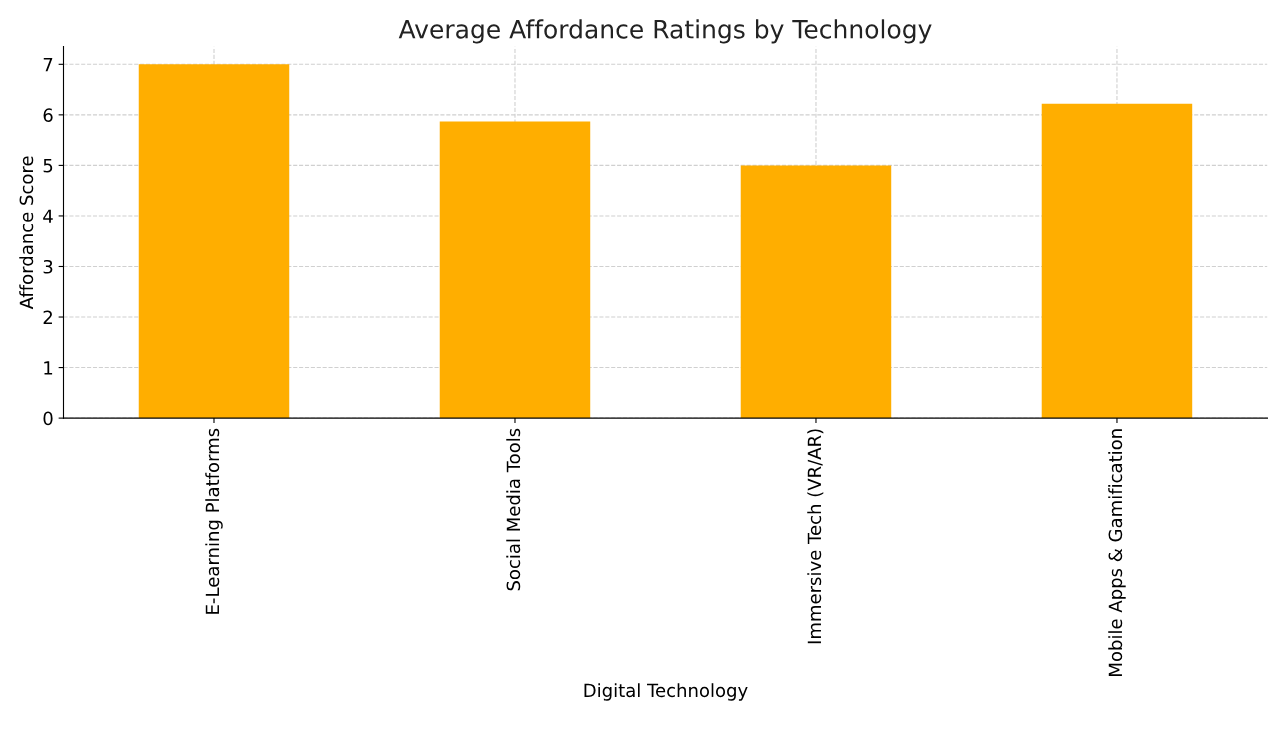 The width and height of the screenshot is (1270, 752). What do you see at coordinates (666, 692) in the screenshot?
I see `x-axis-title: Digital Technology` at bounding box center [666, 692].